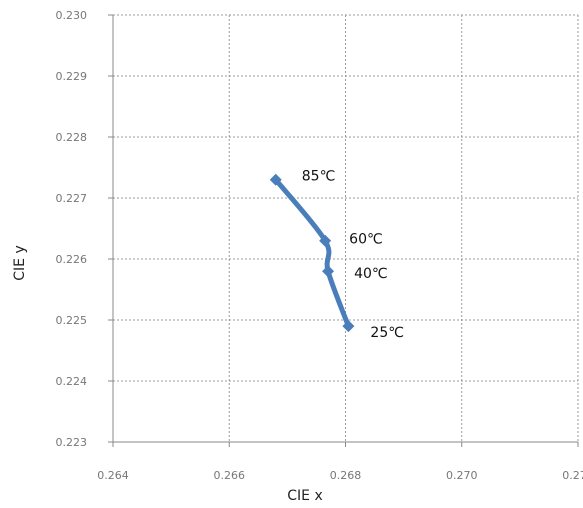  What do you see at coordinates (230, 475) in the screenshot?
I see `x-tick-label: 0.266` at bounding box center [230, 475].